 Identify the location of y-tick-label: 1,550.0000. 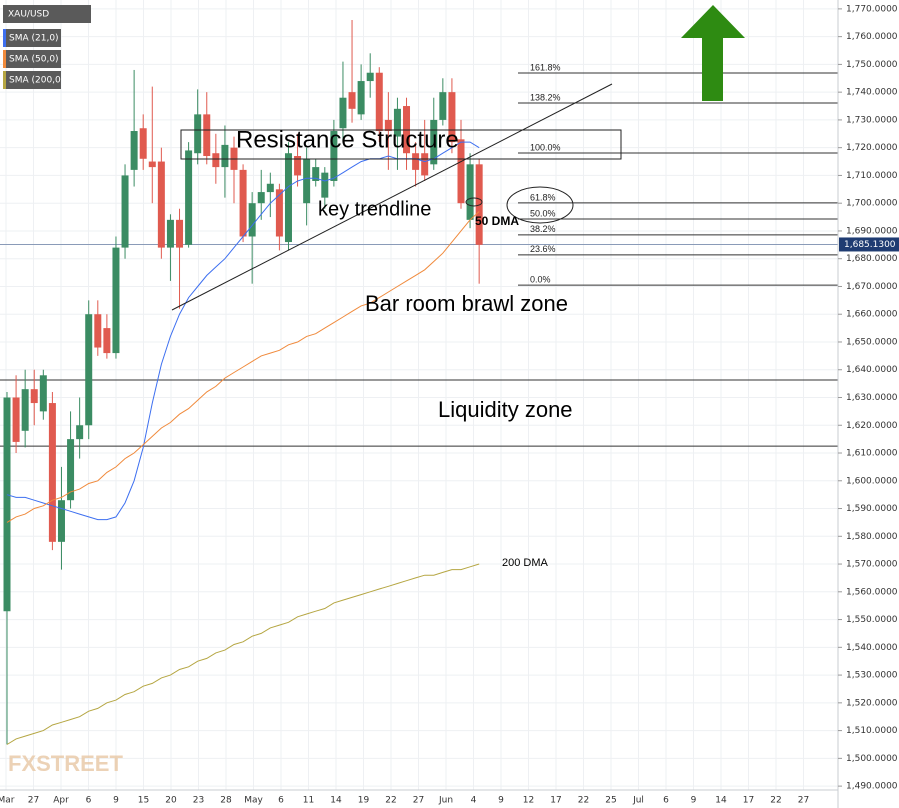
(872, 620).